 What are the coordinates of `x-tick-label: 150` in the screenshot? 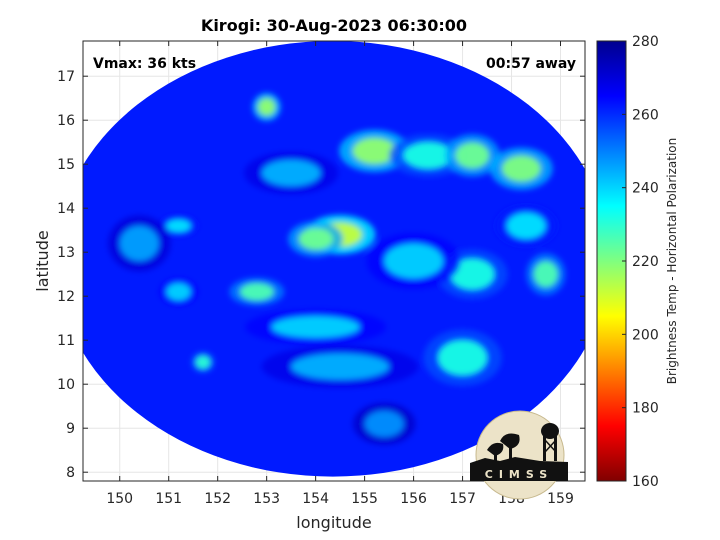 It's located at (119, 499).